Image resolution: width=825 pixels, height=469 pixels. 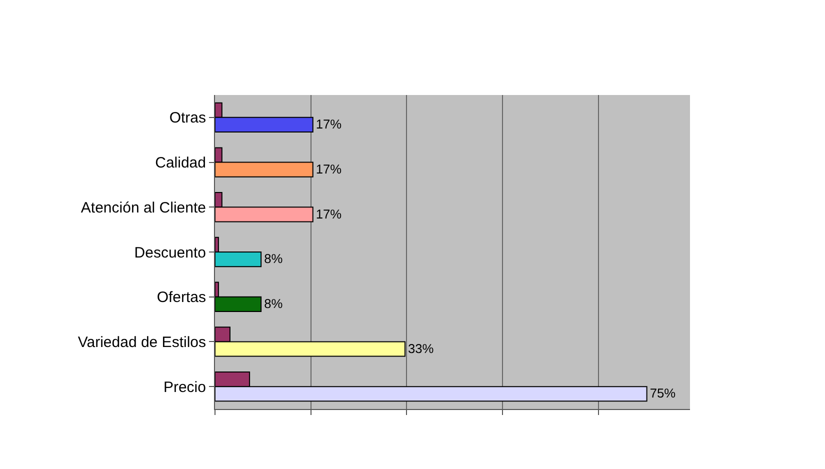 I want to click on y-tick-label: Precio, so click(x=184, y=387).